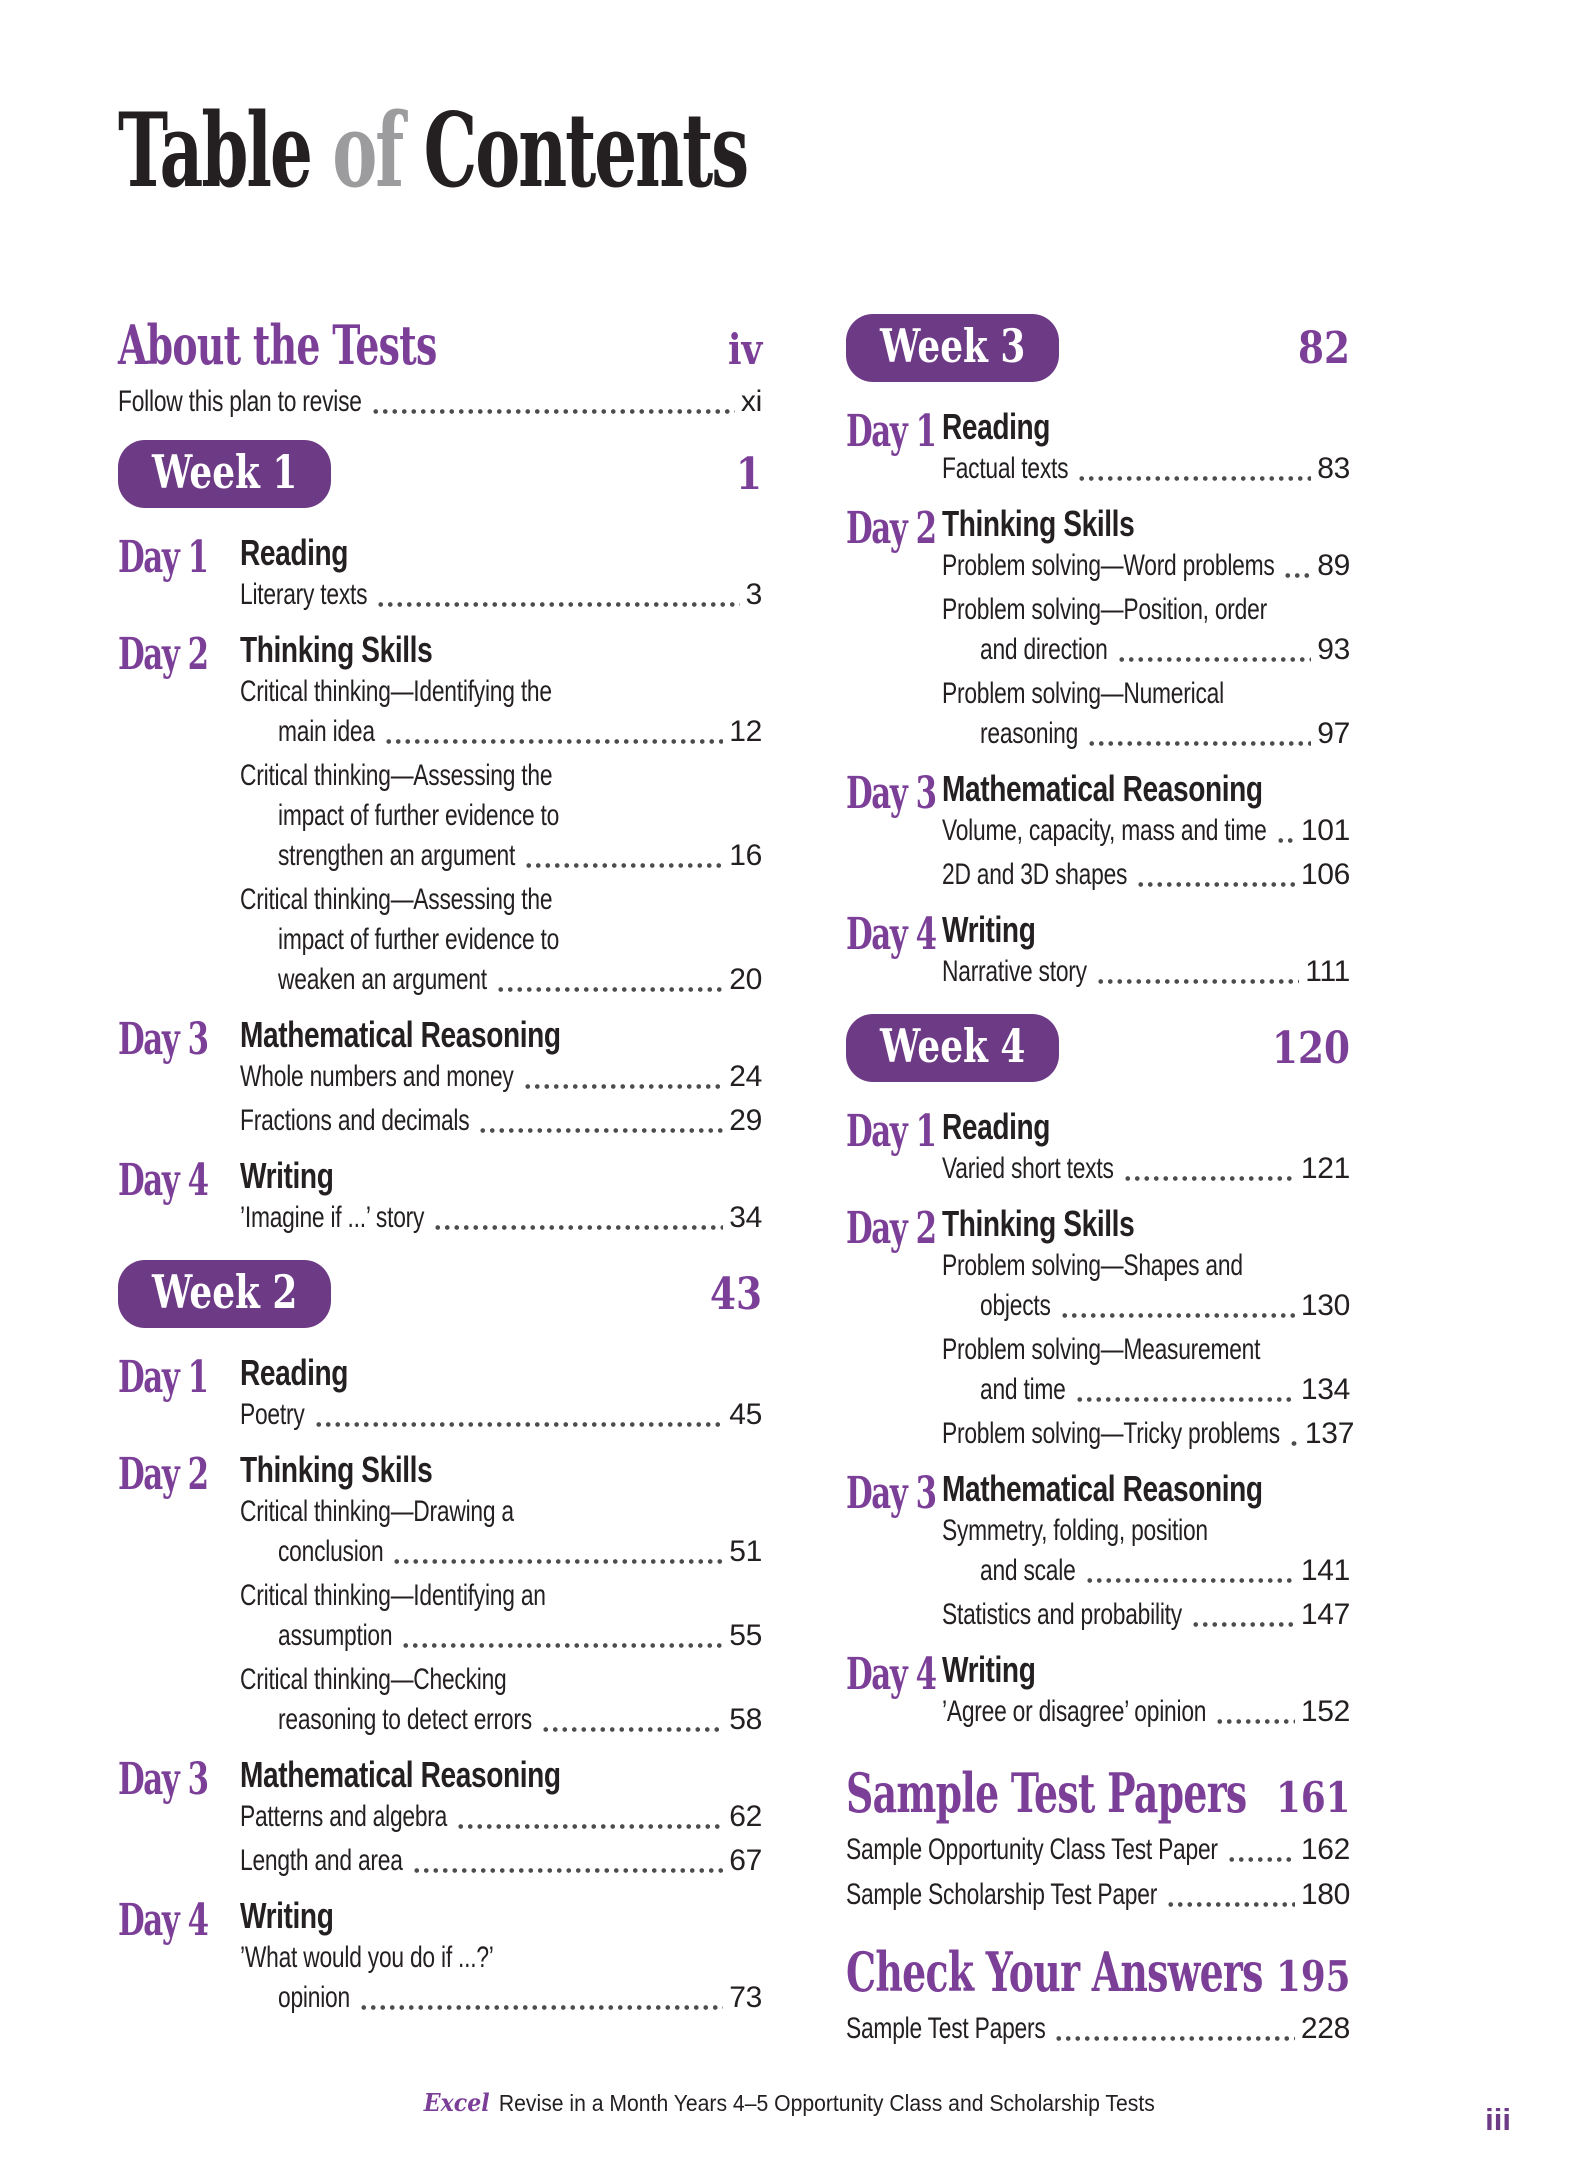 Image resolution: width=1579 pixels, height=2172 pixels. Describe the element at coordinates (501, 692) in the screenshot. I see `toc-entry-line: Critical thinking—Identifying the` at that location.